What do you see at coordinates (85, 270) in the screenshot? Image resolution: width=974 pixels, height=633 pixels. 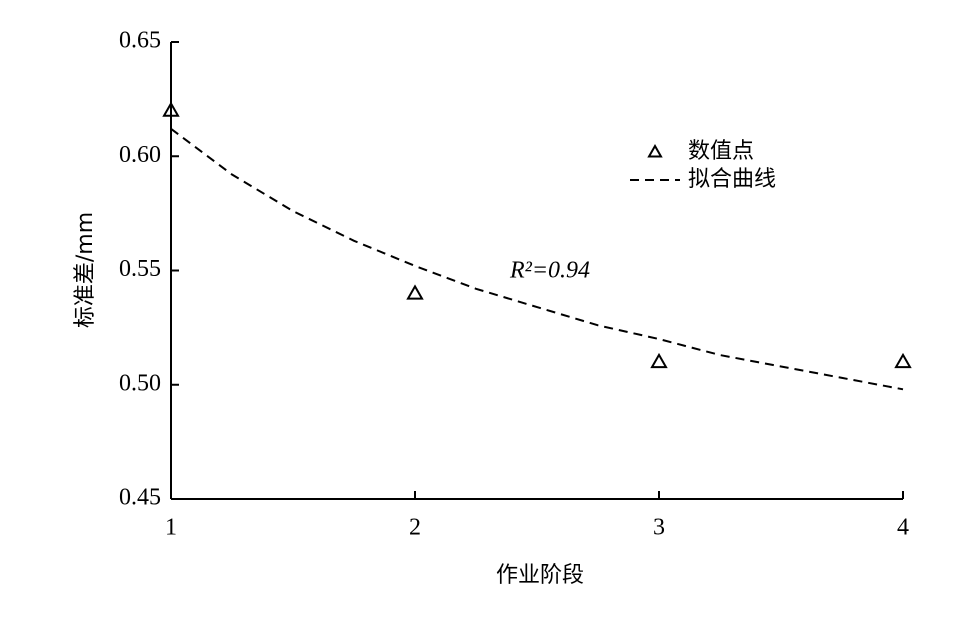 I see `y-axis-label: 标准差/mm` at bounding box center [85, 270].